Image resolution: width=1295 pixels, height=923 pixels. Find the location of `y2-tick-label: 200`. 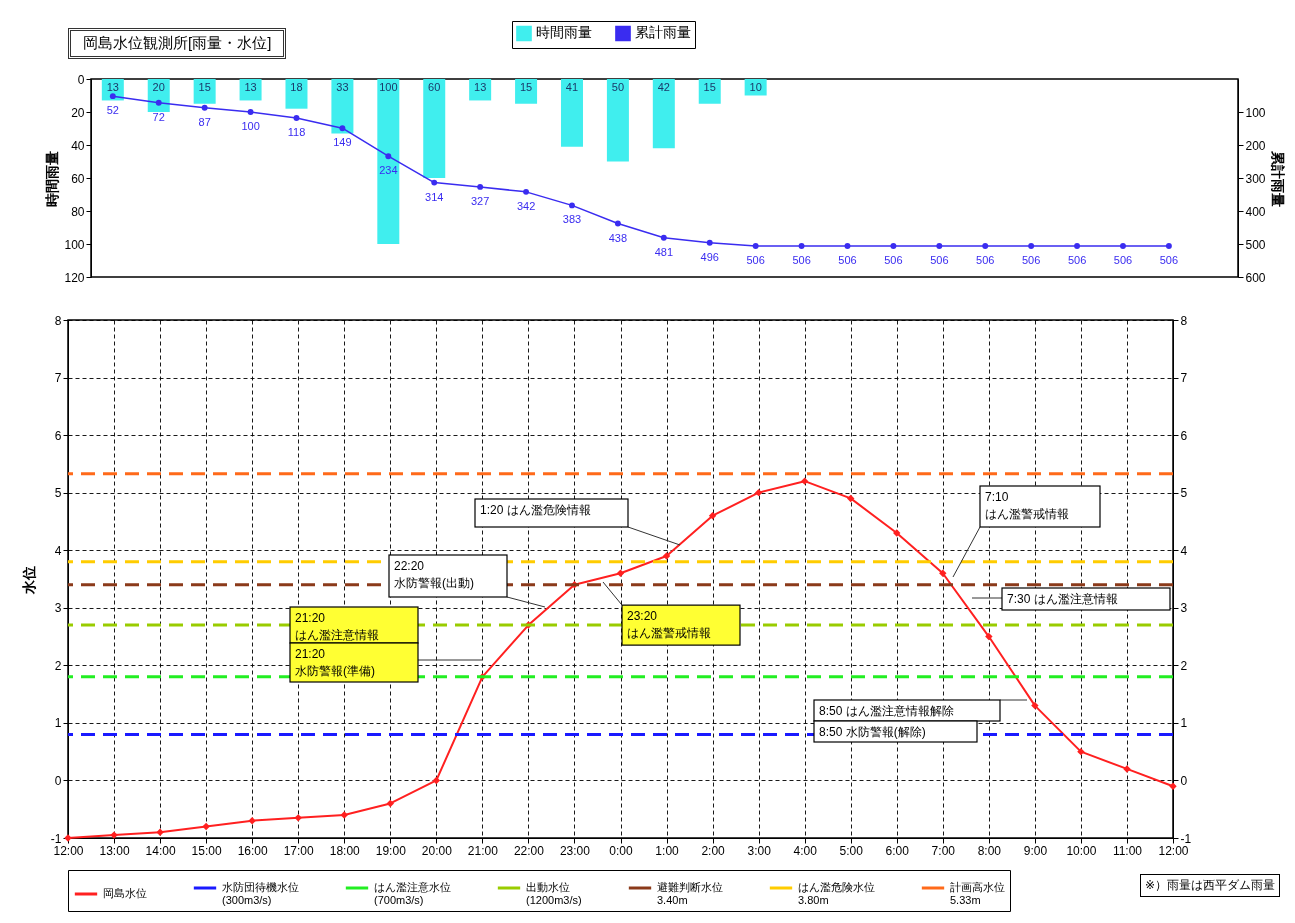

y2-tick-label: 200 is located at coordinates (1255, 145).